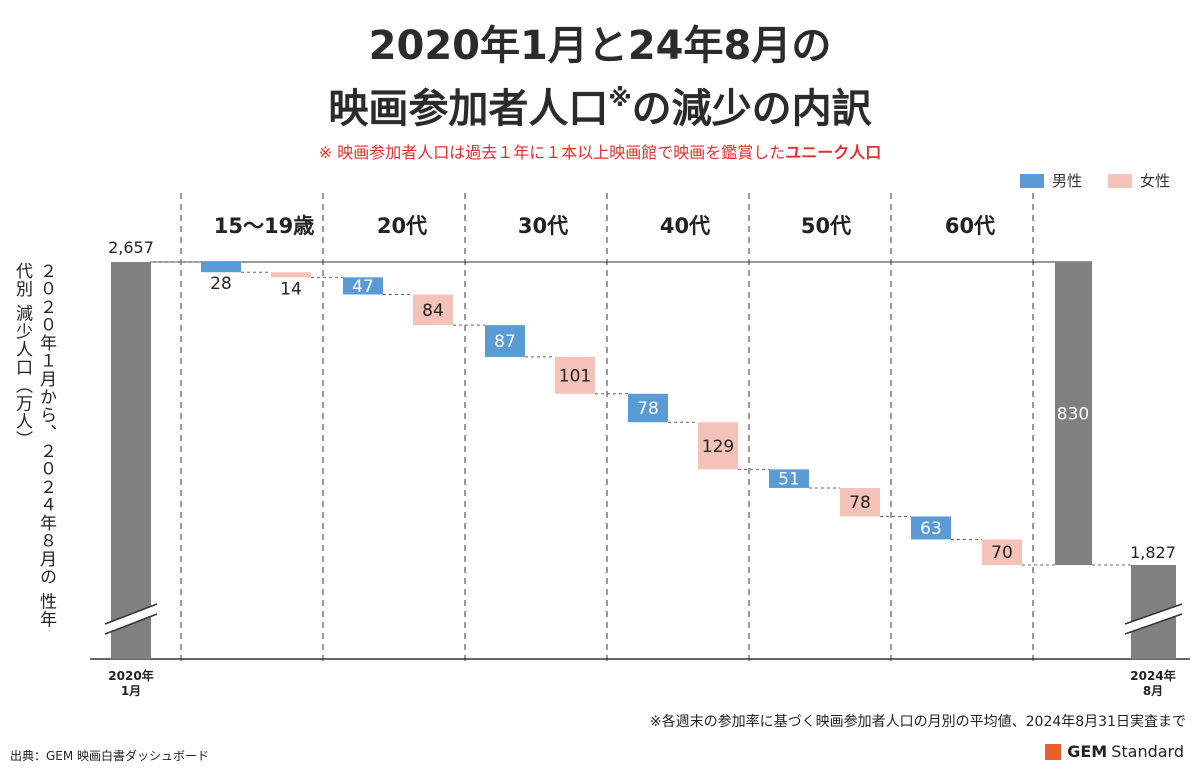 This screenshot has height=775, width=1200. I want to click on start-bar, so click(131, 460).